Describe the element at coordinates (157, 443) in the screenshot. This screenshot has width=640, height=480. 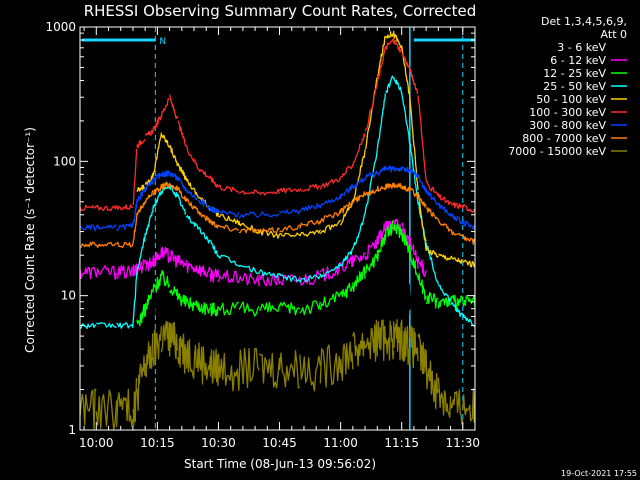
I see `x-tick-label: 10:15` at that location.